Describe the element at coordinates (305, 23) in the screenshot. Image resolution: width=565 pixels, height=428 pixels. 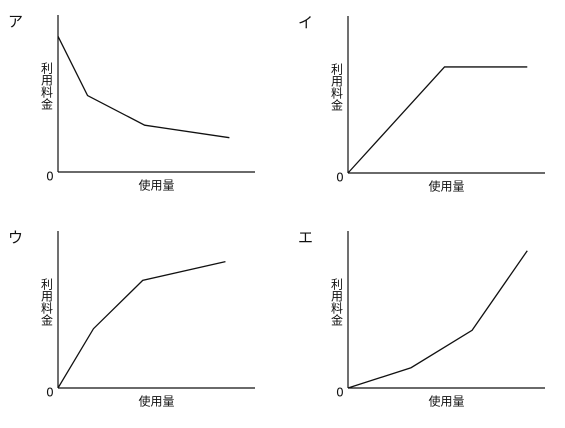
I see `panel-title: イ` at that location.